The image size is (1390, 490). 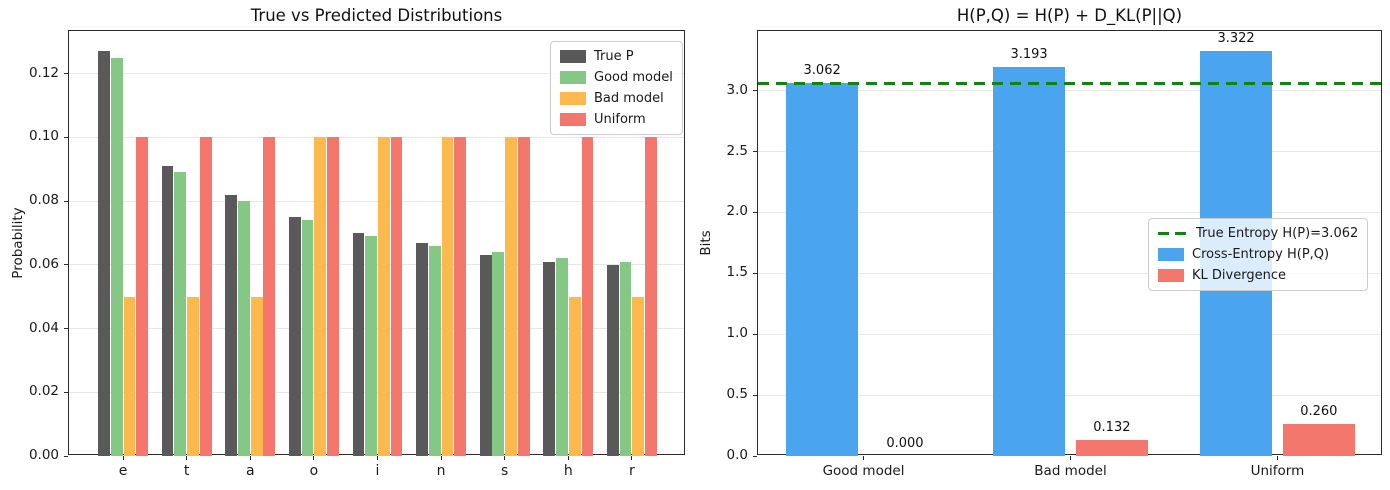 I want to click on legend-item: Cross-Entropy H(P,Q), so click(x=1258, y=254).